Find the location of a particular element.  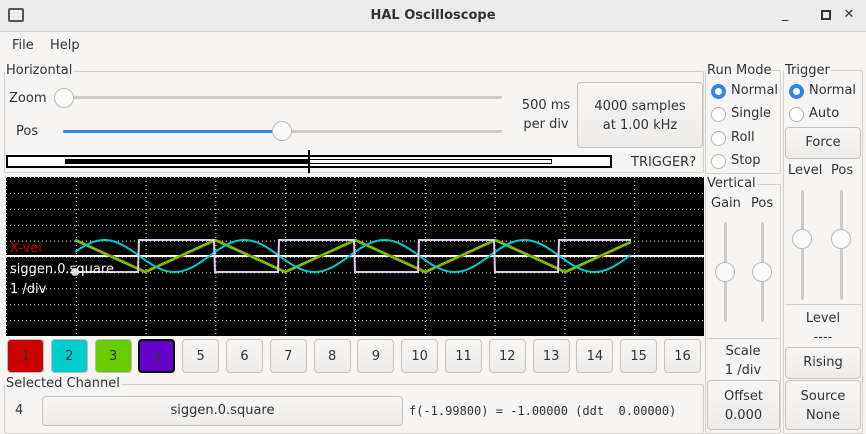

radio-stop is located at coordinates (718, 161).